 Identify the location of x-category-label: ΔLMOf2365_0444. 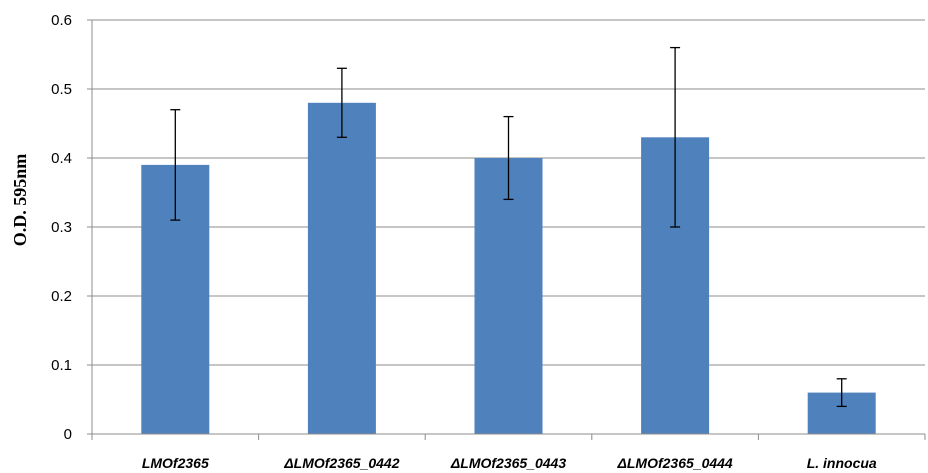
(674, 463).